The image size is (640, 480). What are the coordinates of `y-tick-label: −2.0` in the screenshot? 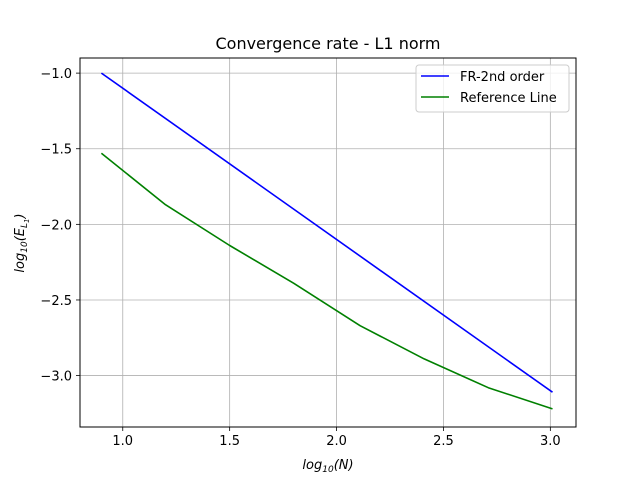 It's located at (56, 225).